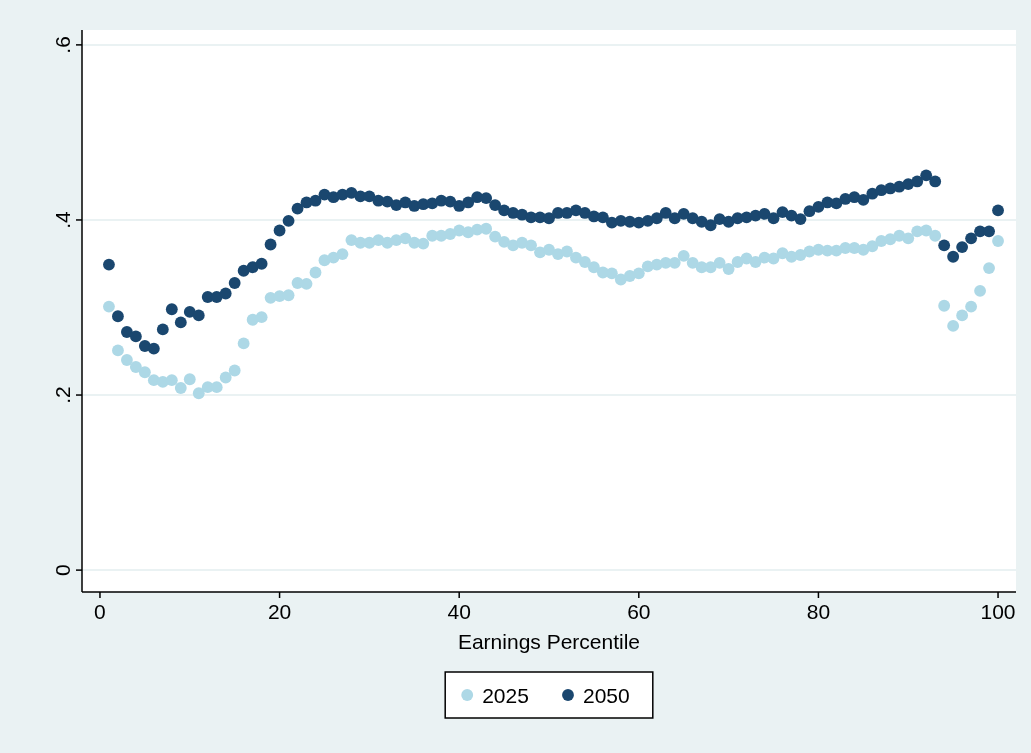  I want to click on x-tick-label: 0, so click(100, 611).